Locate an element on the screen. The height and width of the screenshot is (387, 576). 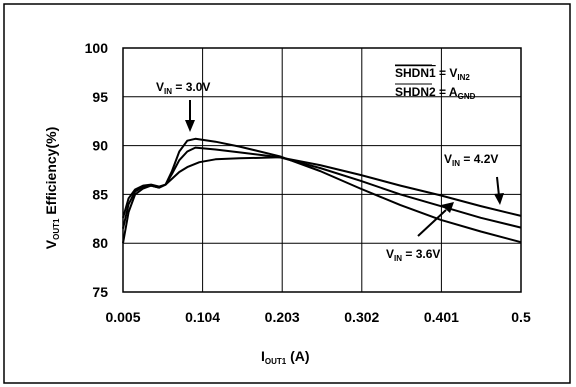
x-tick-label: 0.401 is located at coordinates (441, 317).